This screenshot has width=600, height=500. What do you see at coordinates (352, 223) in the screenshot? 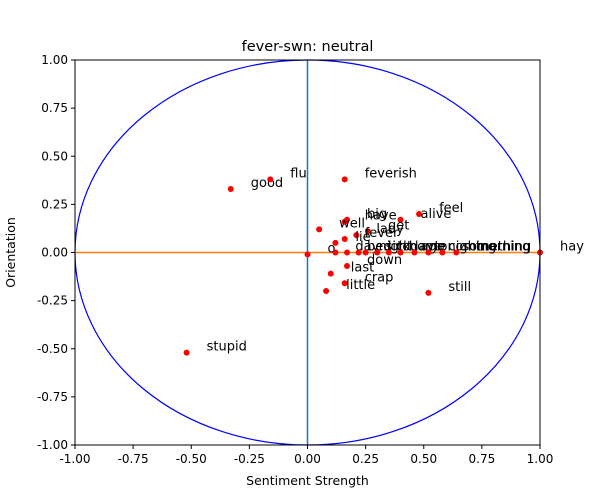
I see `point-label: well` at bounding box center [352, 223].